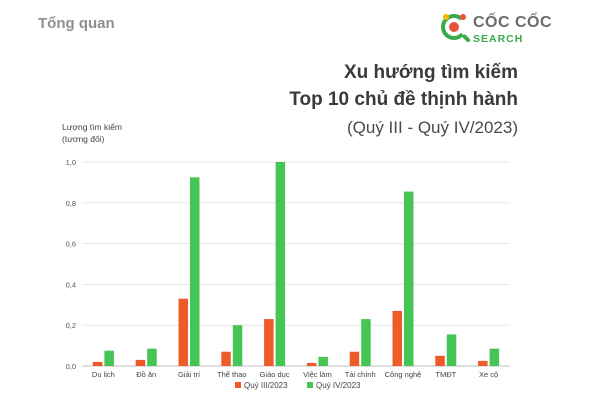 The width and height of the screenshot is (600, 400). I want to click on x-tick-label: TMĐT, so click(445, 374).